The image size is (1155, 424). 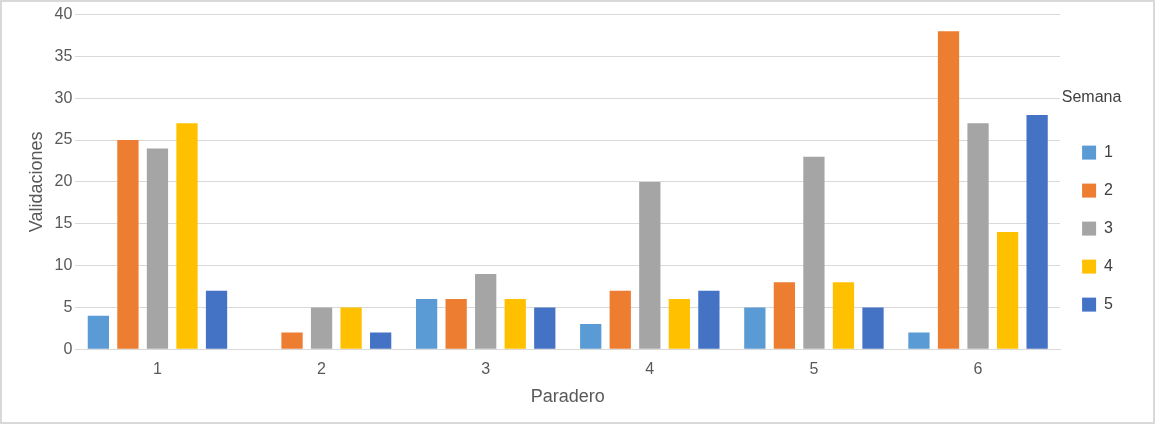 What do you see at coordinates (1109, 304) in the screenshot?
I see `legend-label: 5` at bounding box center [1109, 304].